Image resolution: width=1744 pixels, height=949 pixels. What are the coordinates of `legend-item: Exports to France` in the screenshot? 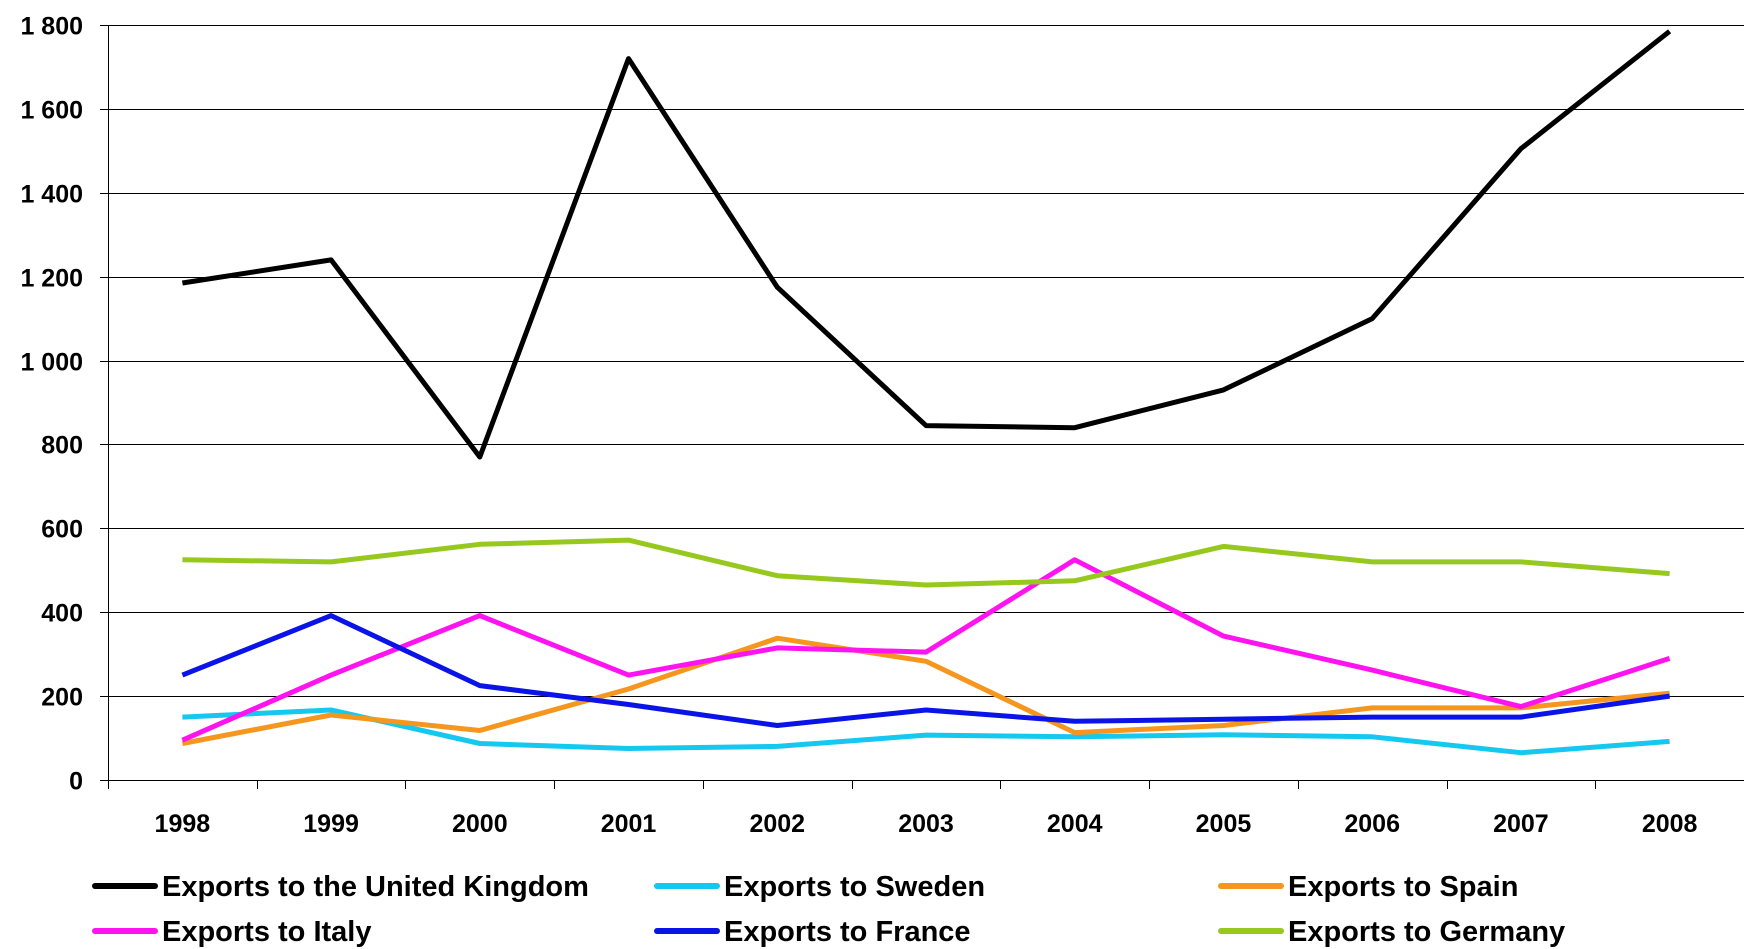 It's located at (812, 932).